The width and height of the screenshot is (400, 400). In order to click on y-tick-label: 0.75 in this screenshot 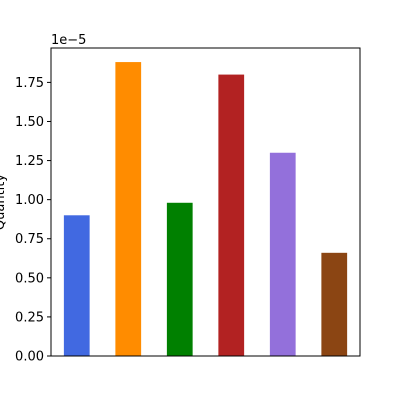, I will do `click(29, 239)`.